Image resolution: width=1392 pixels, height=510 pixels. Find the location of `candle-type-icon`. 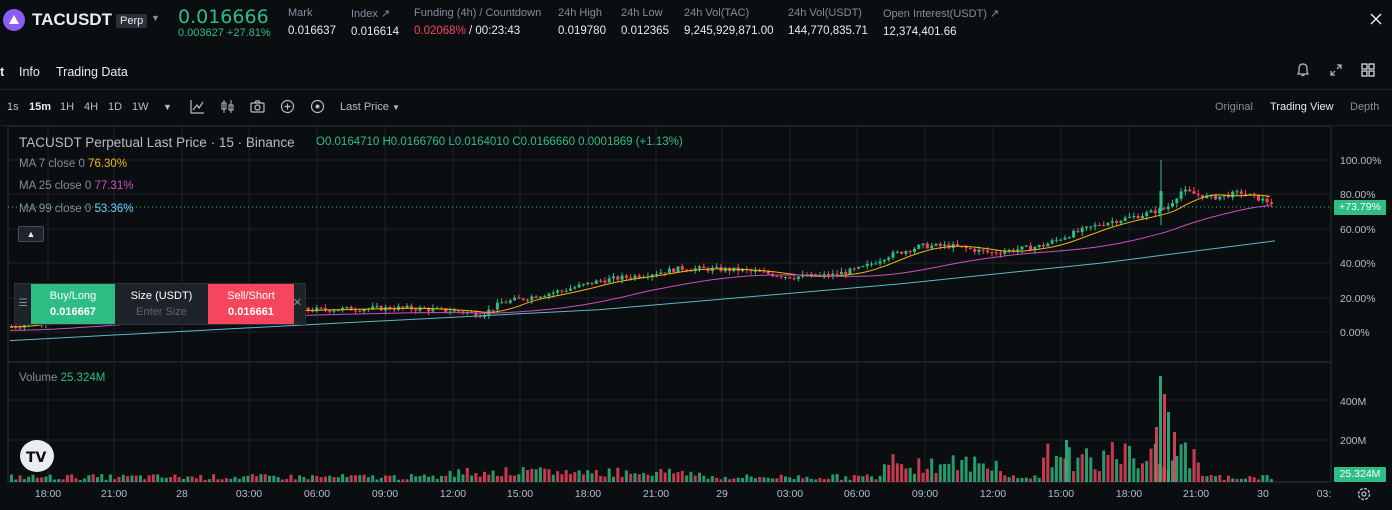

candle-type-icon is located at coordinates (227, 106).